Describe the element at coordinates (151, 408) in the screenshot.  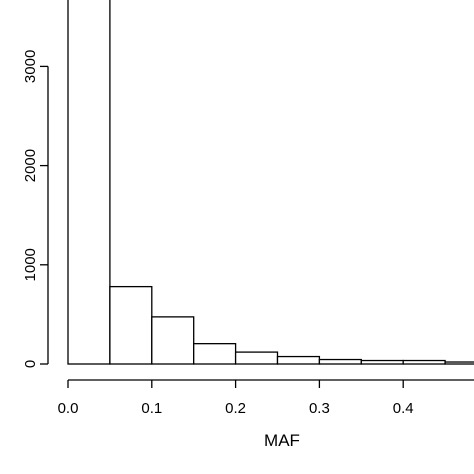
I see `x-tick-label-1: 0.1` at that location.